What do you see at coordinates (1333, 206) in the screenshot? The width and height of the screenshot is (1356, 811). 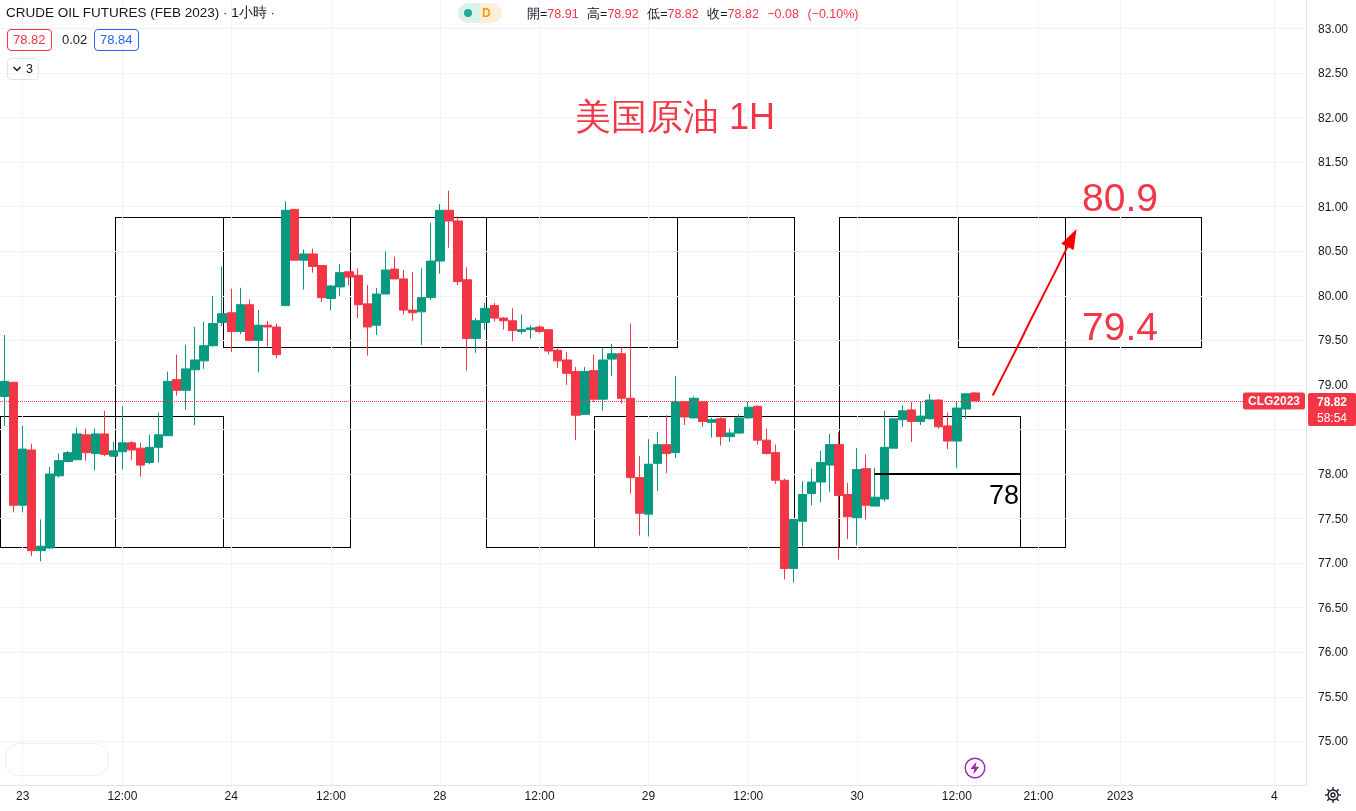 I see `y-tick-label: 81.00` at bounding box center [1333, 206].